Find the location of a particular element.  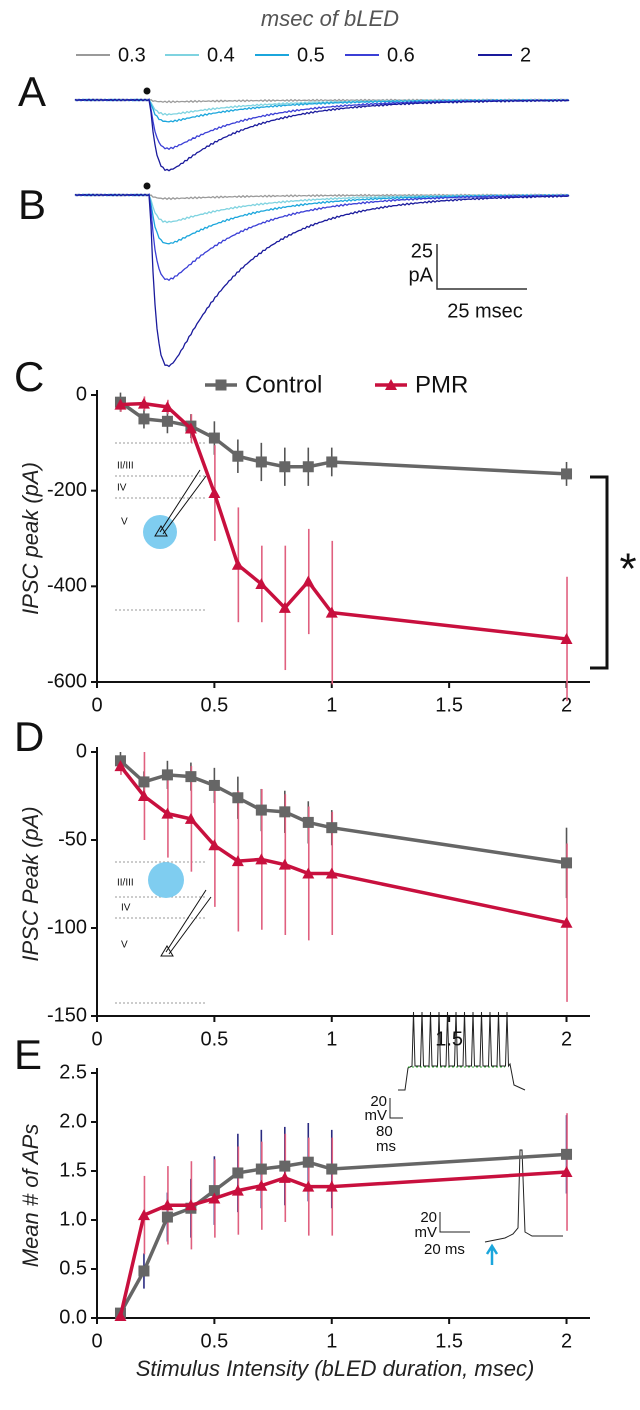

scale-label: pA is located at coordinates (421, 275).